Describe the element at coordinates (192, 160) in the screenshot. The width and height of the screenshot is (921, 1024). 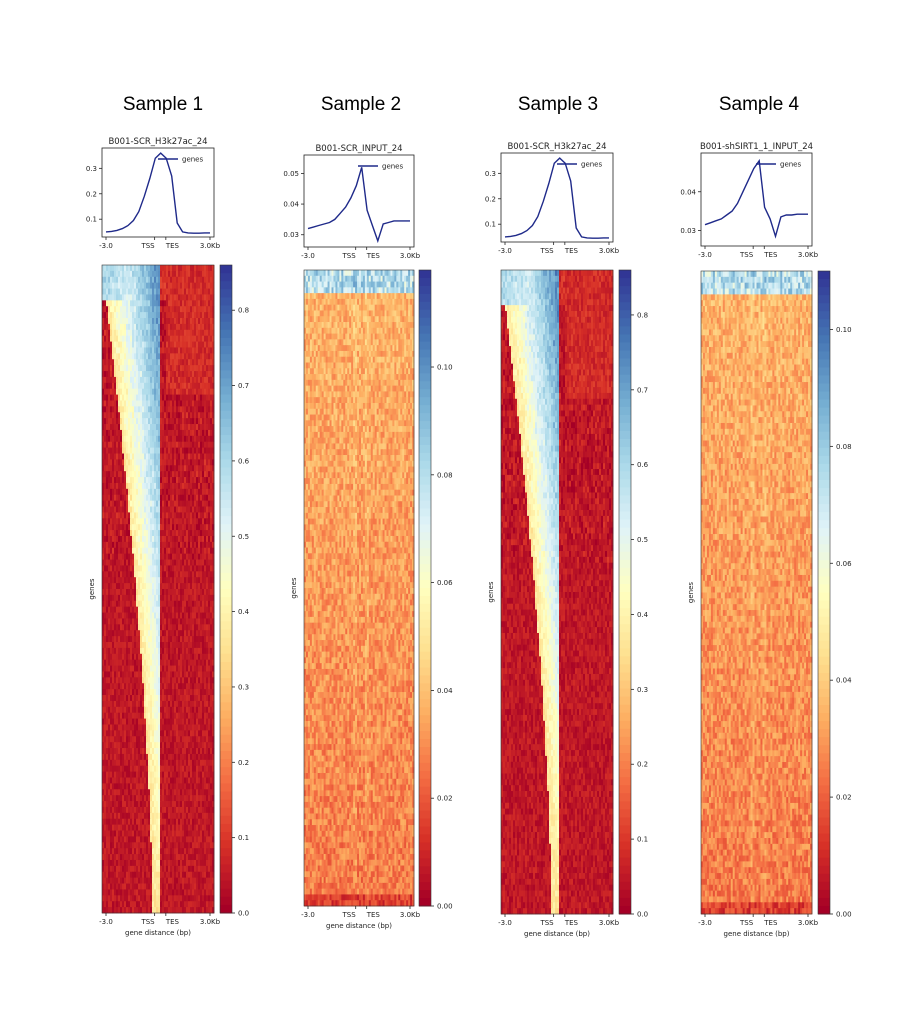
I see `legend-label: genes` at that location.